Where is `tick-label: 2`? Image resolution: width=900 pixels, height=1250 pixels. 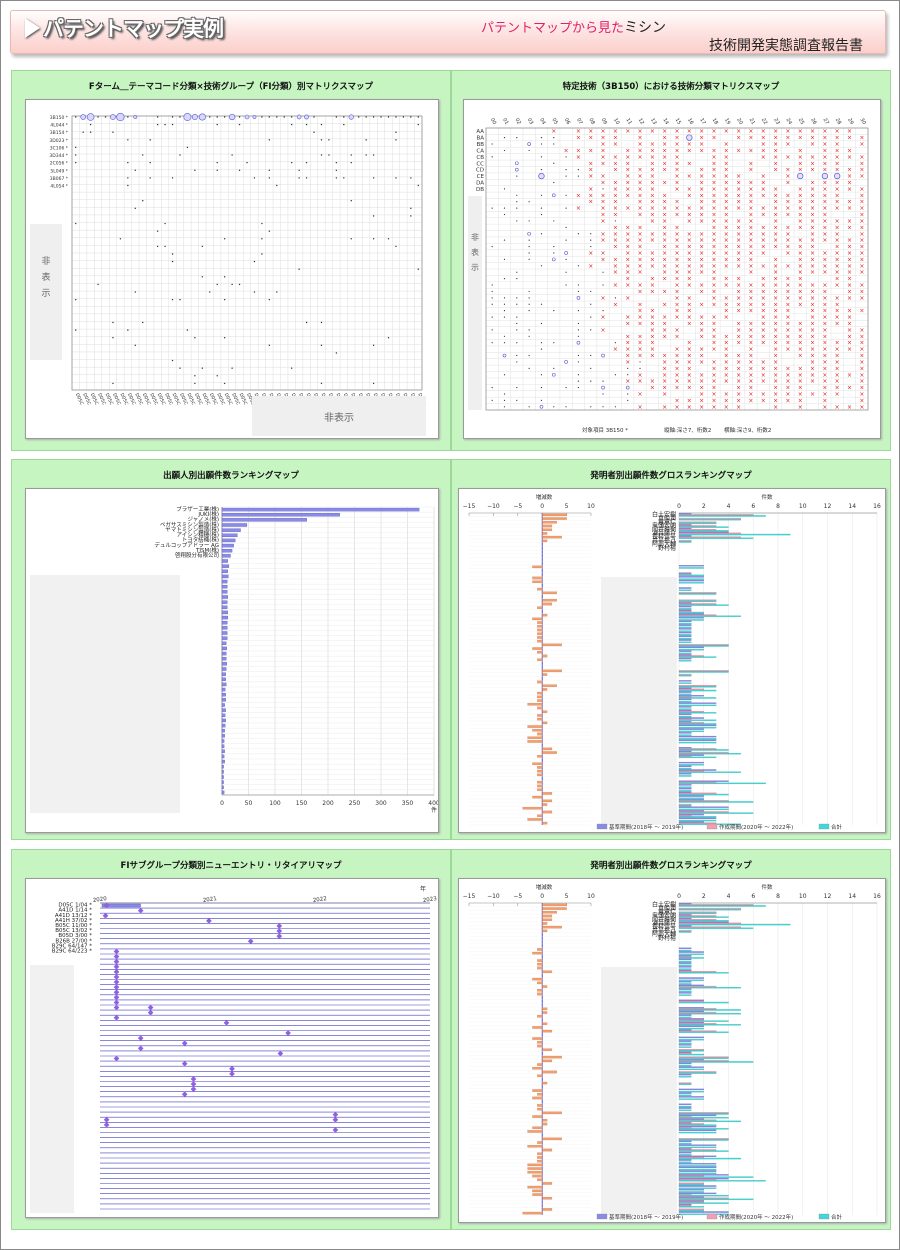 tick-label: 2 is located at coordinates (704, 896).